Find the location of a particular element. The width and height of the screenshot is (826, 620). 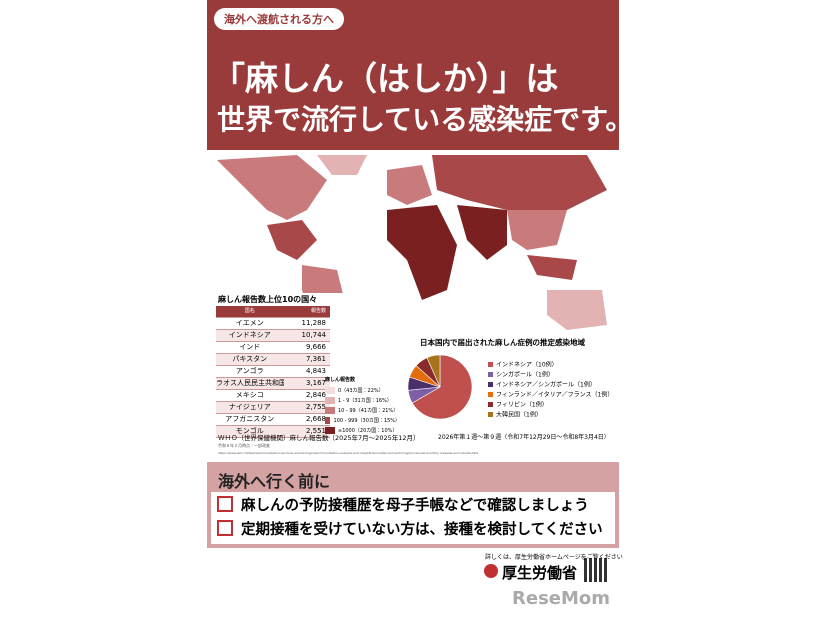

watermark: ReseMom is located at coordinates (561, 598).